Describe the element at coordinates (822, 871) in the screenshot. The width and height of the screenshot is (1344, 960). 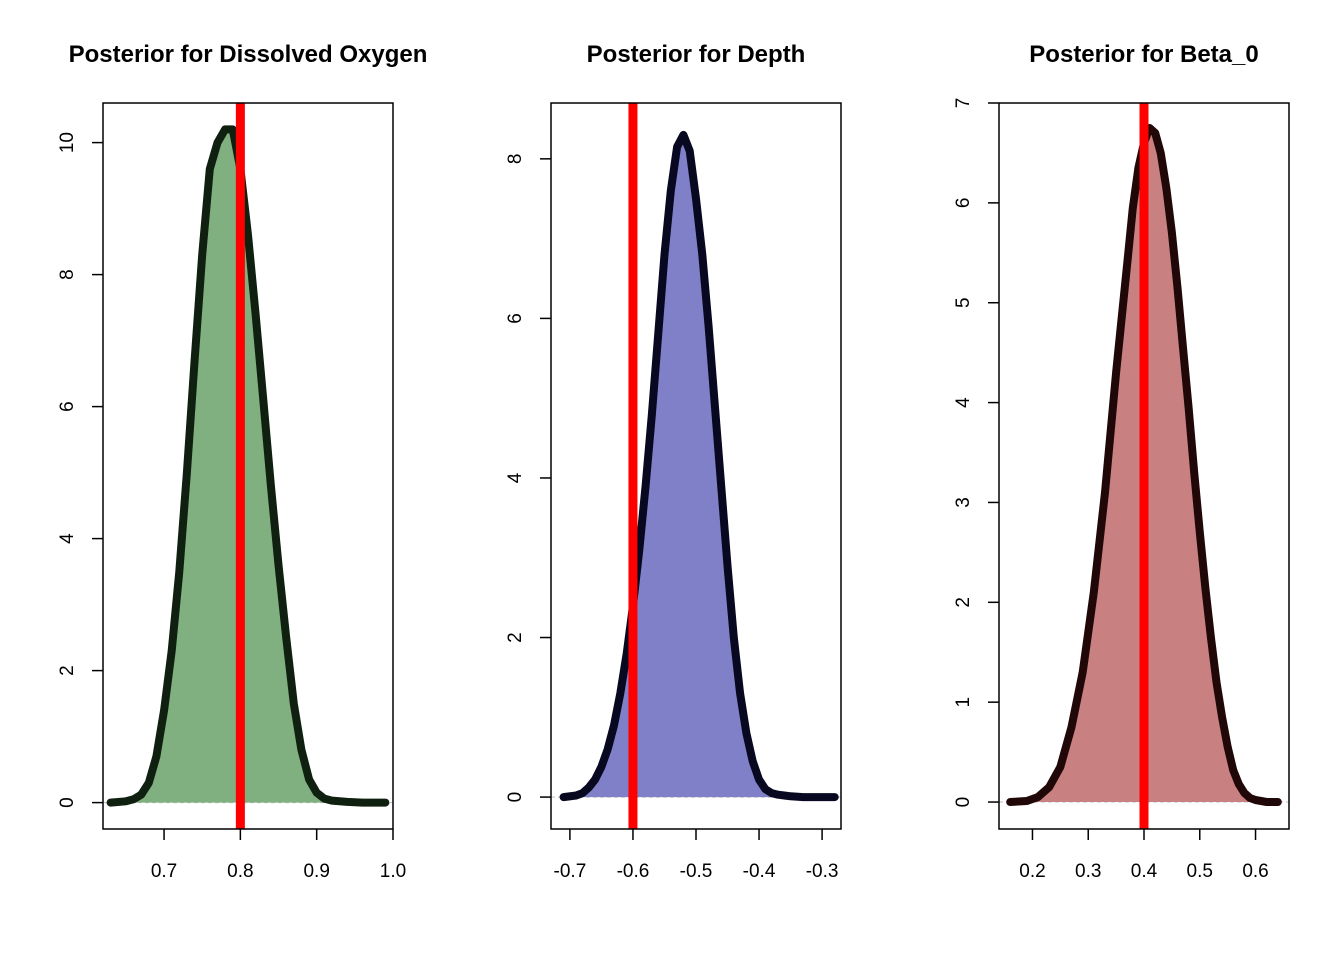
I see `x-tick-label: -0.3` at that location.